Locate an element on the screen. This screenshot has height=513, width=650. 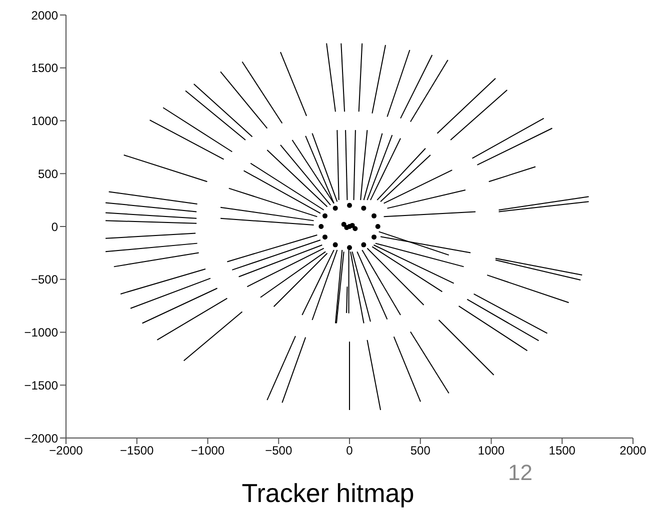
x-tick-label: 500 is located at coordinates (420, 451).